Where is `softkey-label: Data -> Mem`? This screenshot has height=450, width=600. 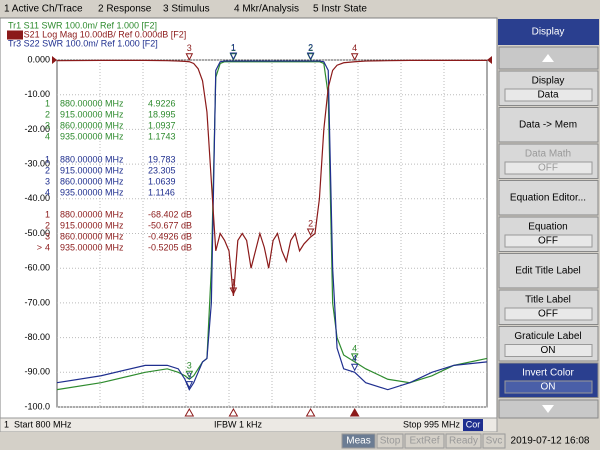 softkey-label: Data -> Mem is located at coordinates (548, 124).